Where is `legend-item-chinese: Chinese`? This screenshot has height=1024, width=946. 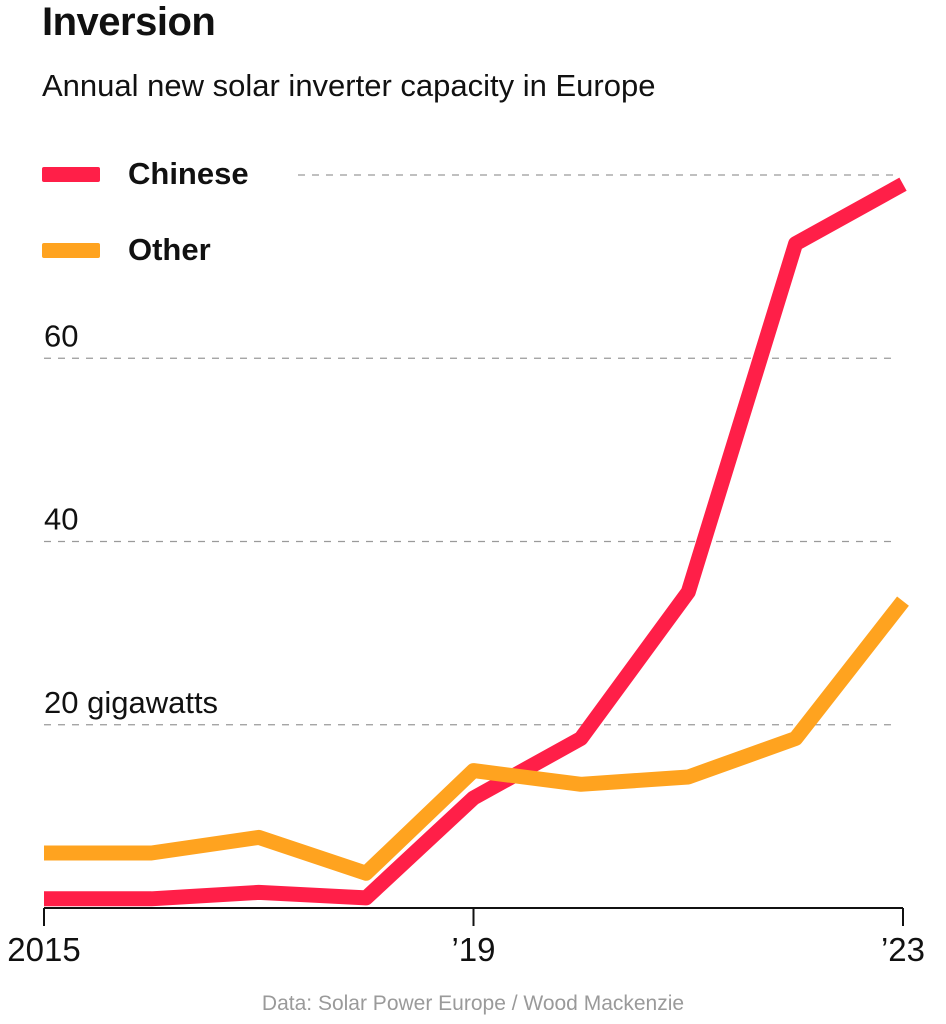
legend-item-chinese: Chinese is located at coordinates (145, 174).